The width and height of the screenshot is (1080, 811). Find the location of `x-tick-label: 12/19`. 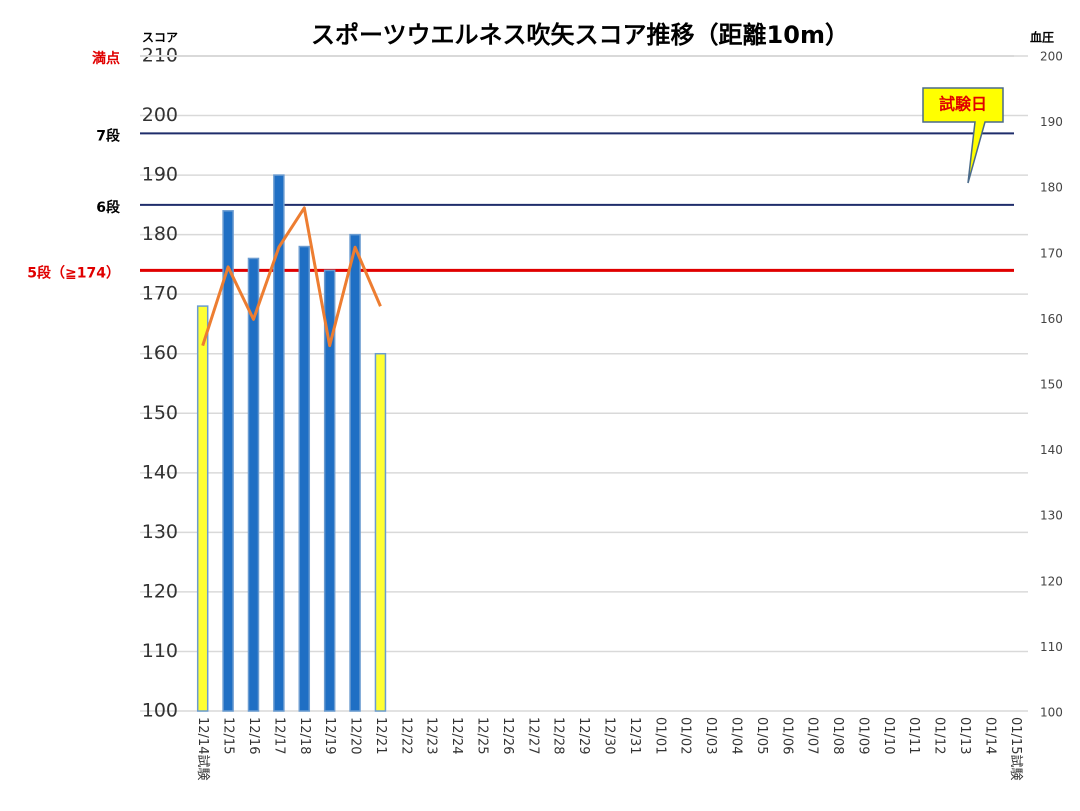

x-tick-label: 12/19 is located at coordinates (329, 735).